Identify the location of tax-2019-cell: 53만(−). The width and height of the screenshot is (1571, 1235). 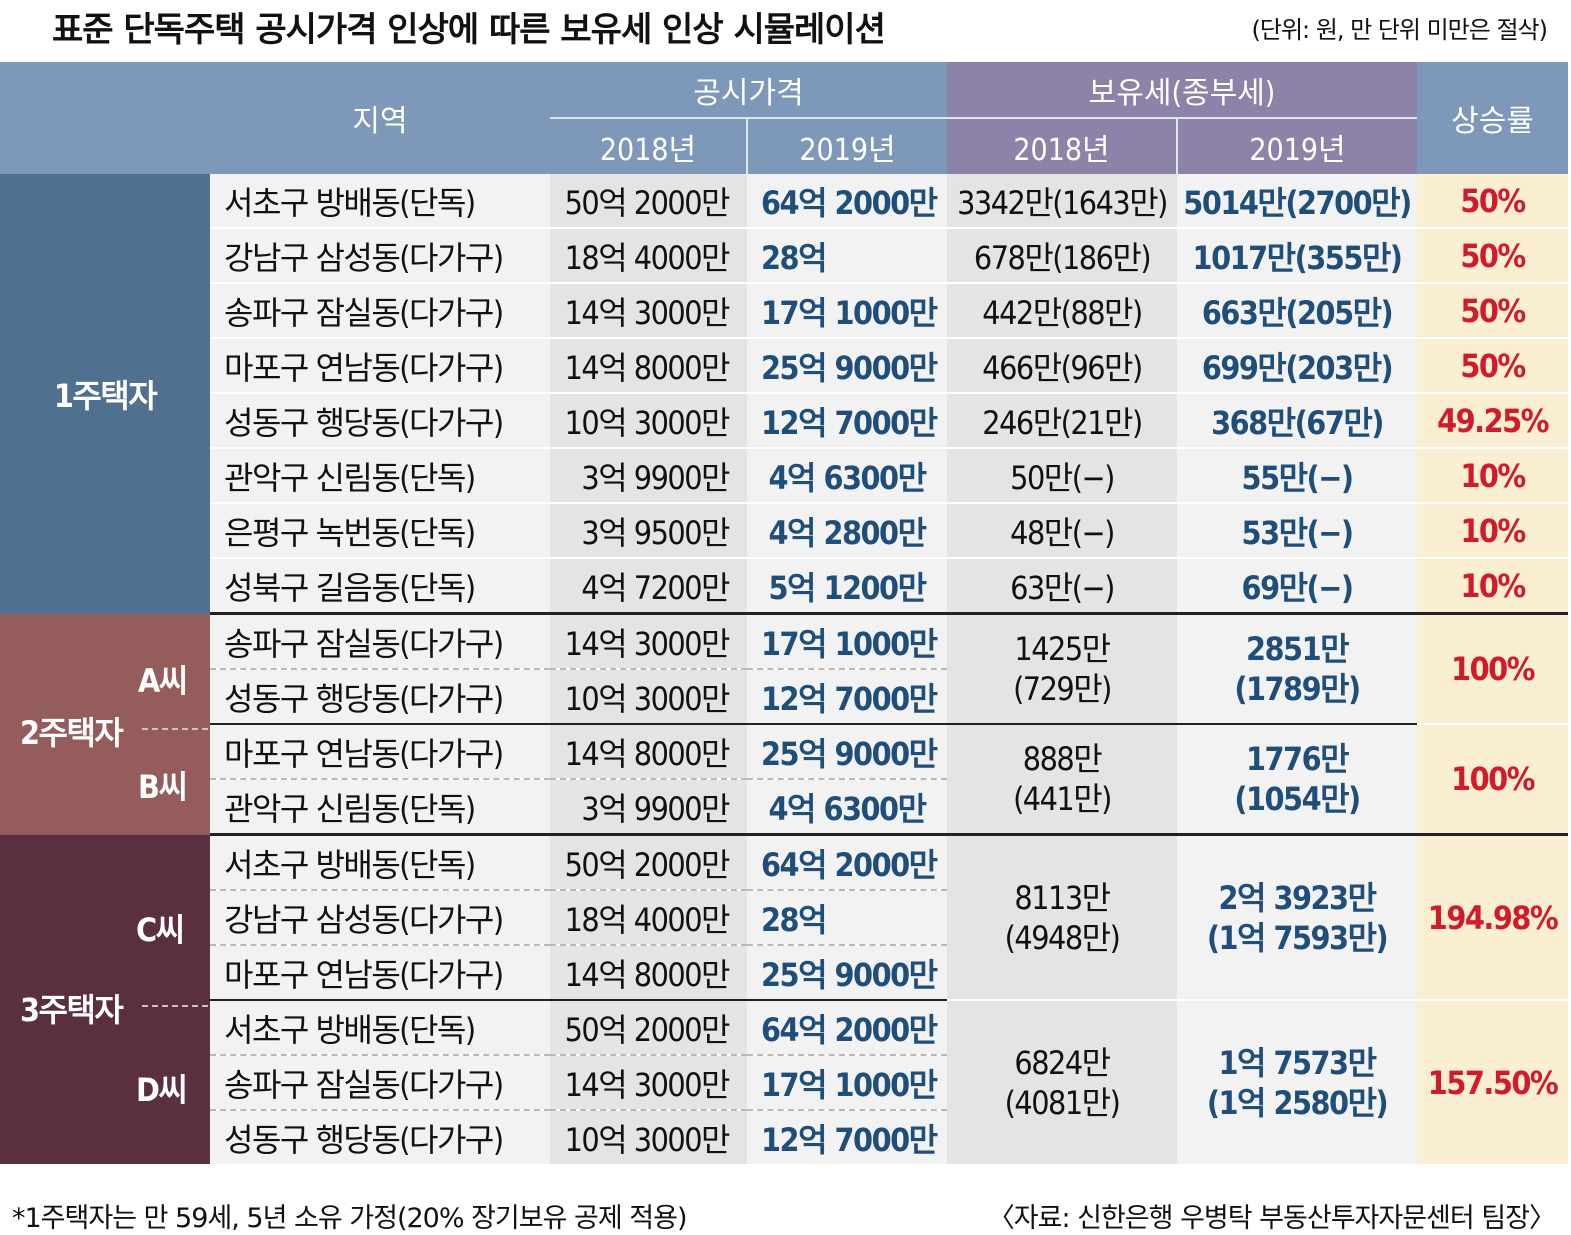
(1297, 531).